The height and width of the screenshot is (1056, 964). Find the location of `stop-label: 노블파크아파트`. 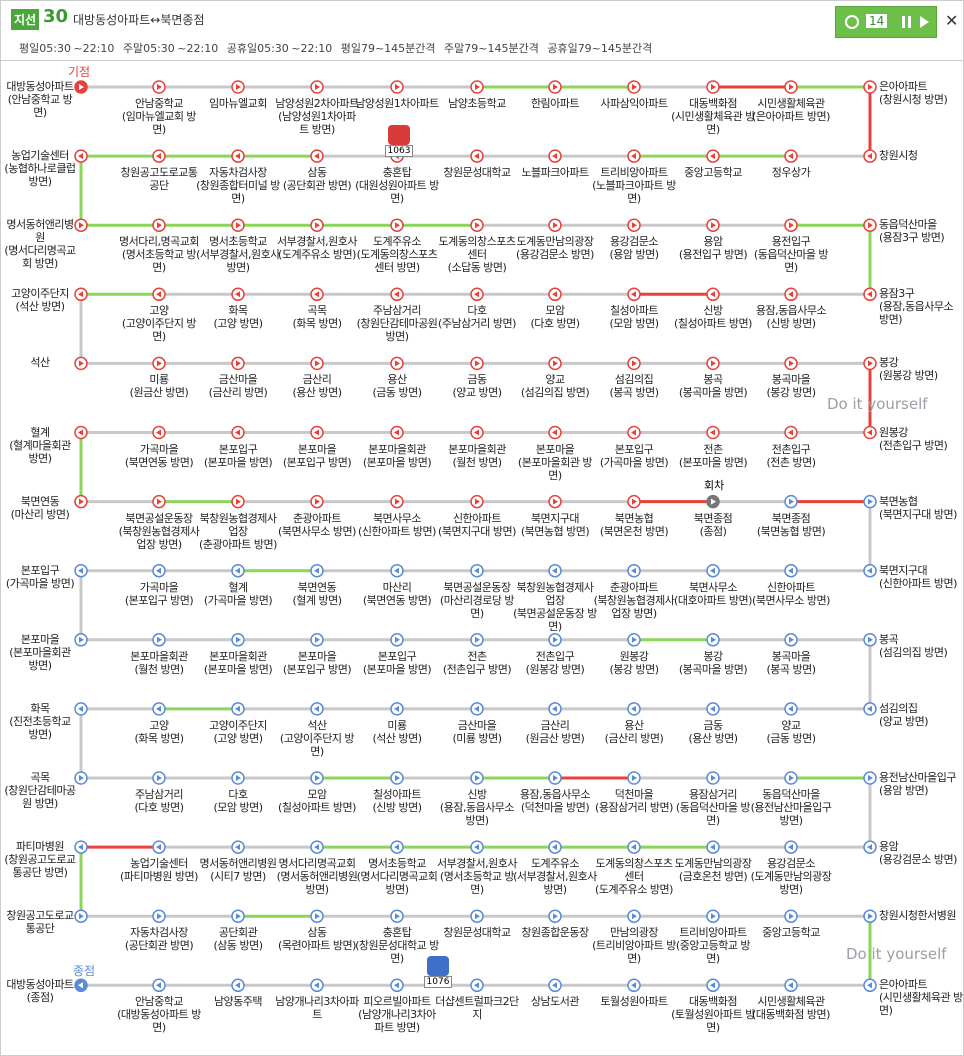

stop-label: 노블파크아파트 is located at coordinates (555, 172).